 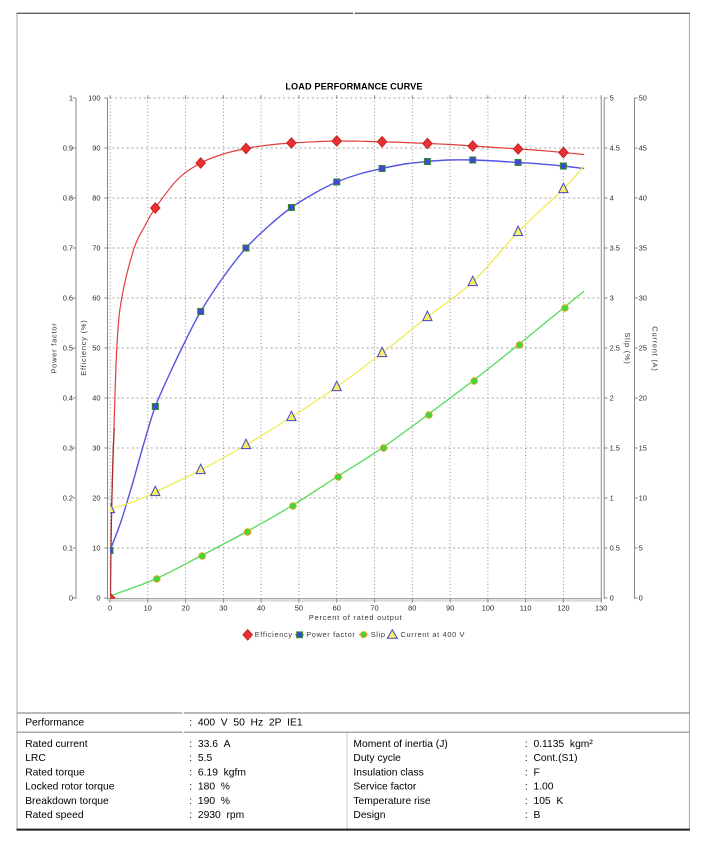 What do you see at coordinates (54, 723) in the screenshot?
I see `svg-text: Performance` at bounding box center [54, 723].